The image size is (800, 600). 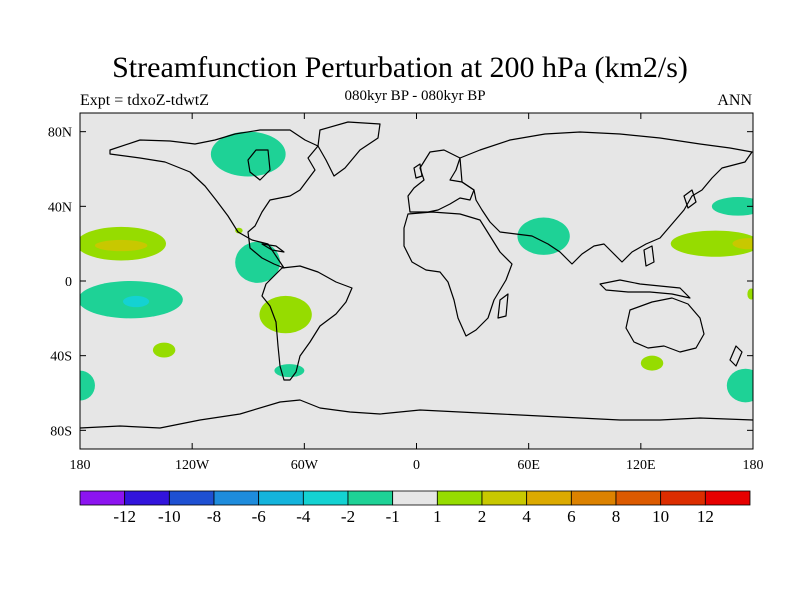 What do you see at coordinates (734, 100) in the screenshot?
I see `season-label: ANN` at bounding box center [734, 100].